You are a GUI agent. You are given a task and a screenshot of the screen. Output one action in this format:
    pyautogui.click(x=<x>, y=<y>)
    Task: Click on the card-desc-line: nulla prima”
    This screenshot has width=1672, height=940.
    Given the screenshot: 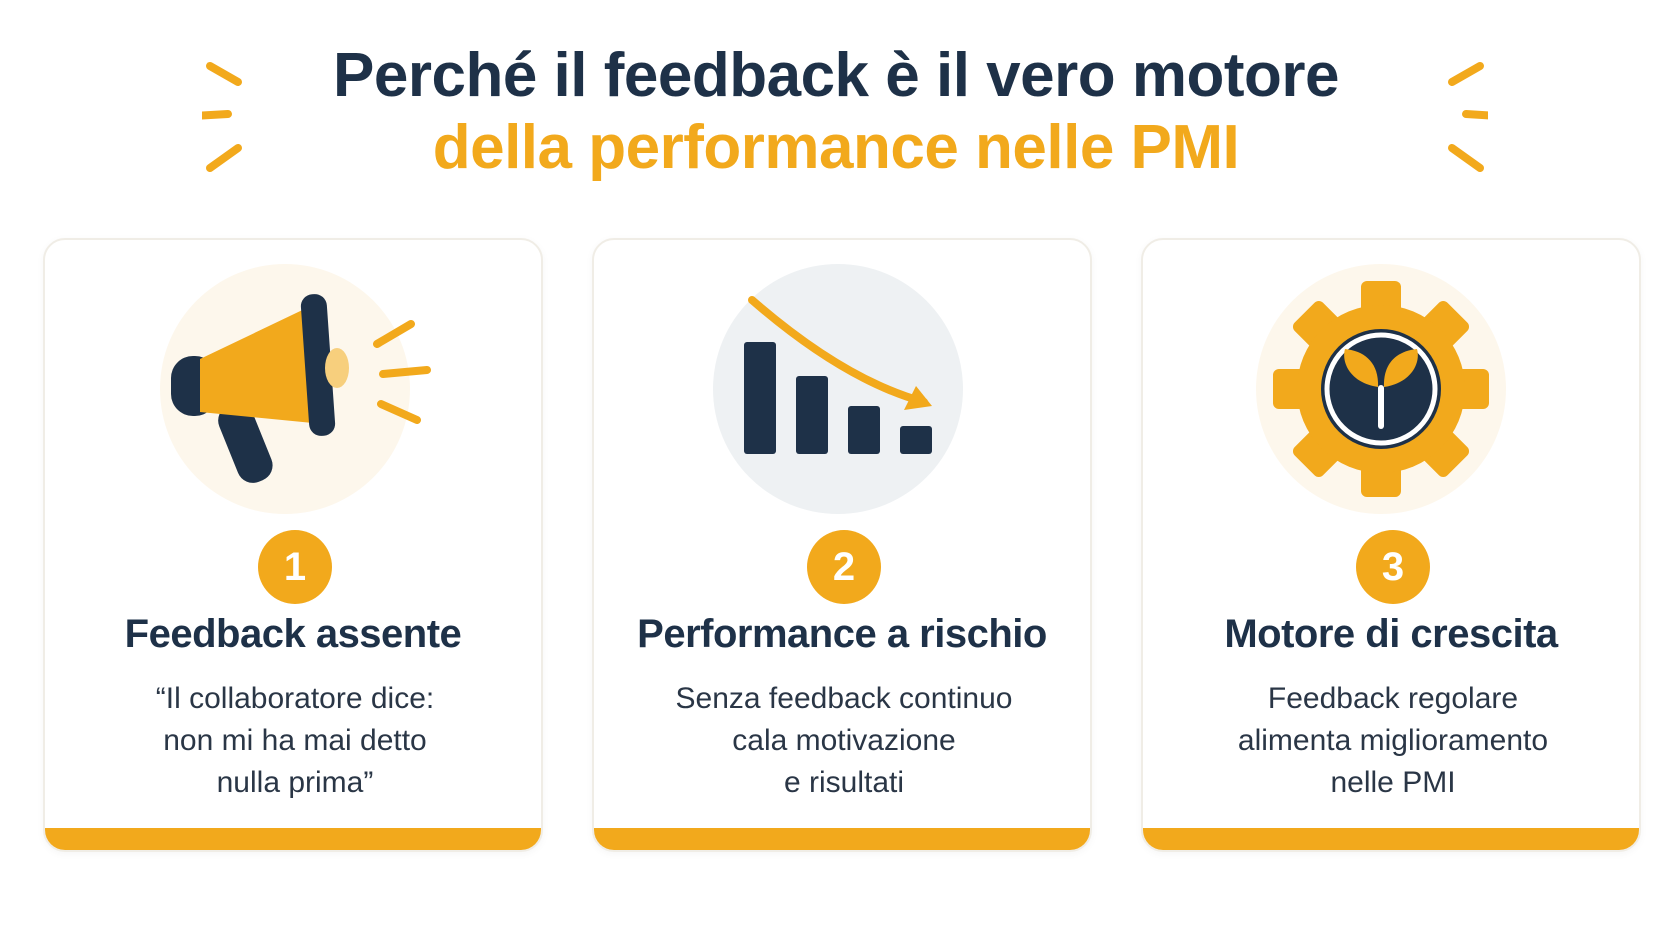 What is the action you would take?
    pyautogui.click(x=295, y=782)
    